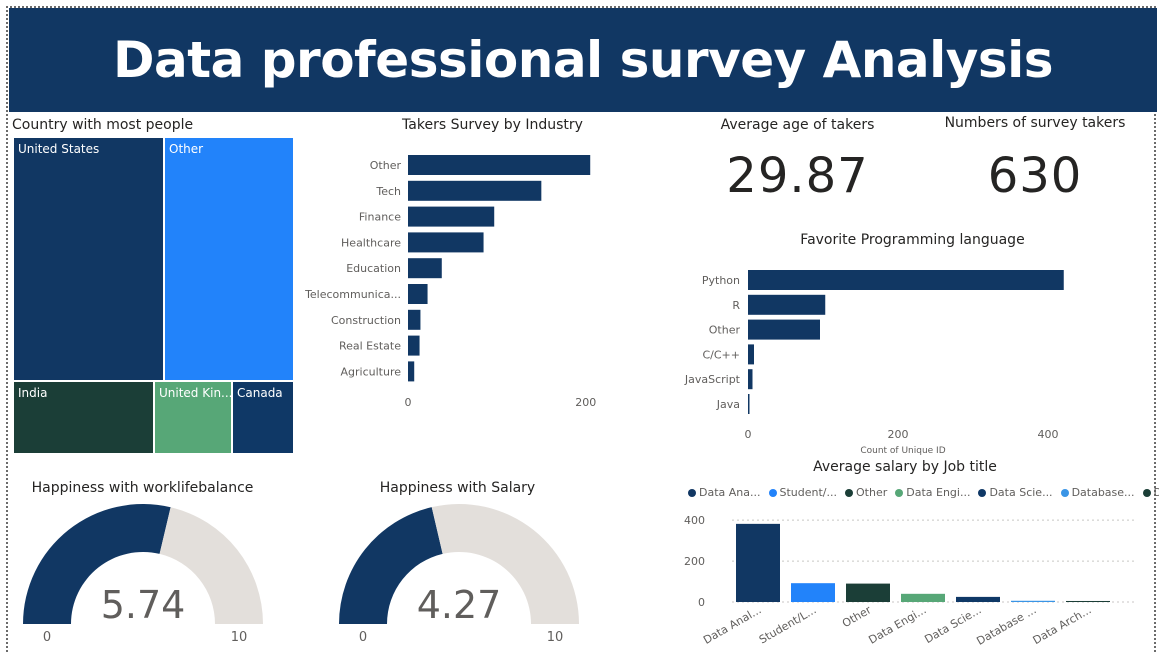 The width and height of the screenshot is (1159, 655). I want to click on gauge-wlb-title: Happiness with worklifebalance, so click(142, 488).